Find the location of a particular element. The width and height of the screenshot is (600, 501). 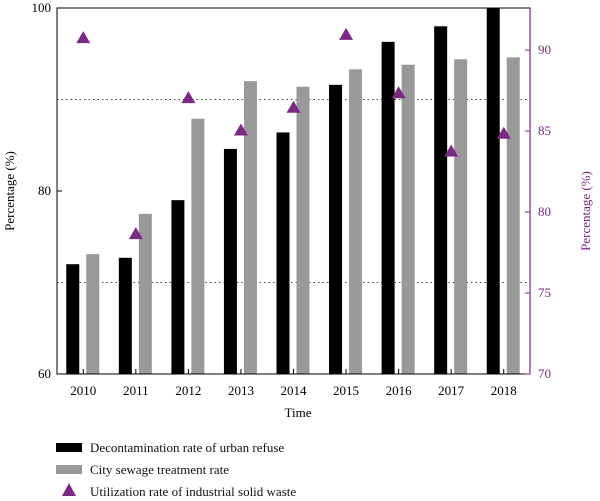

legend-swatch-black is located at coordinates (69, 447).